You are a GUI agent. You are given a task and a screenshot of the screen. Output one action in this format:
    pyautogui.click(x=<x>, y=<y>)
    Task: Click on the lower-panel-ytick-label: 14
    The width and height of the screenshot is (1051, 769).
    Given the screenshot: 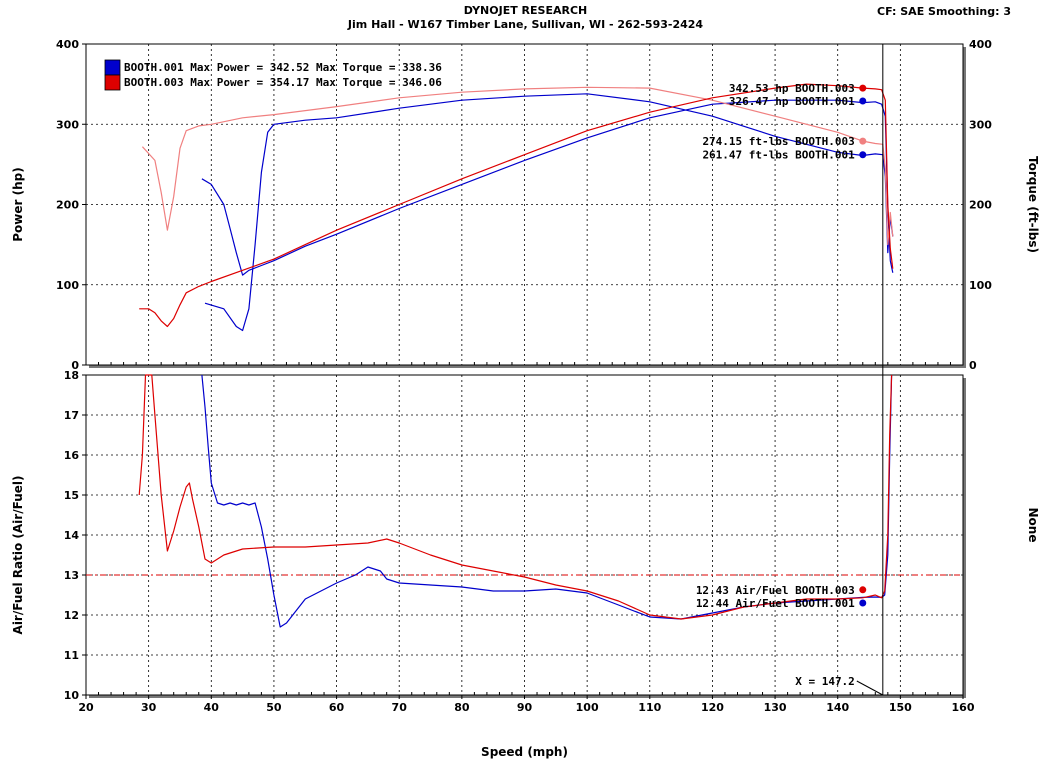 What is the action you would take?
    pyautogui.click(x=72, y=535)
    